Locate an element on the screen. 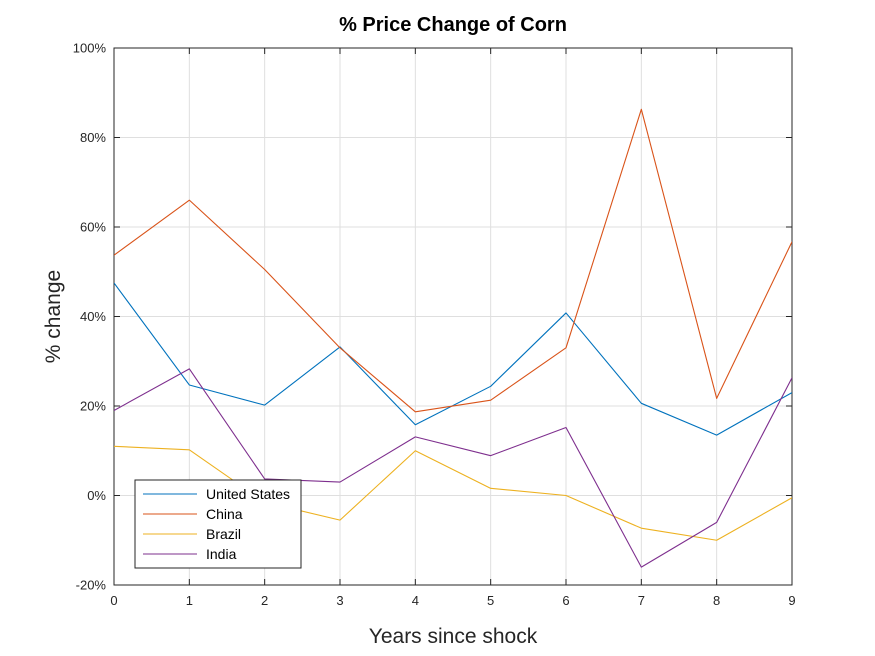 This screenshot has width=875, height=656. legend-box is located at coordinates (218, 524).